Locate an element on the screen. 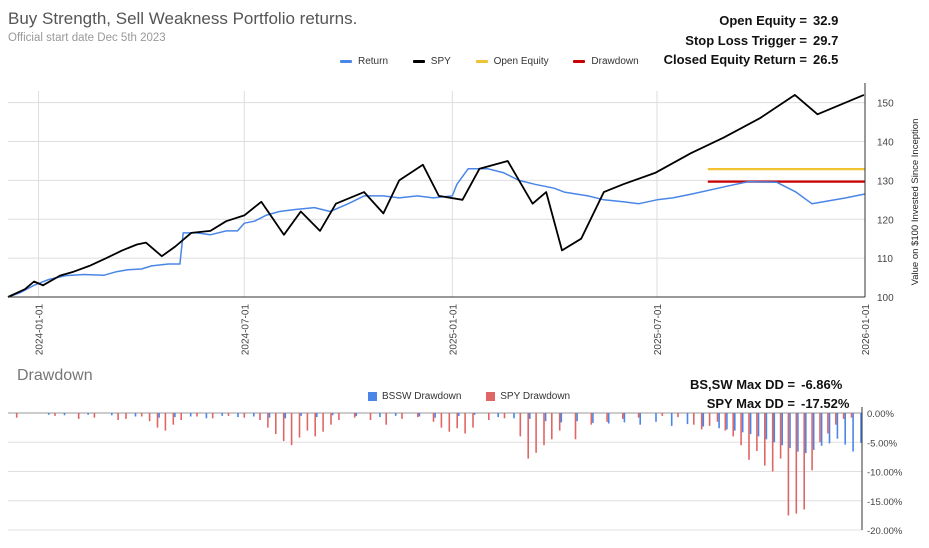 The image size is (929, 548). legend-item-spy: SPY is located at coordinates (431, 61).